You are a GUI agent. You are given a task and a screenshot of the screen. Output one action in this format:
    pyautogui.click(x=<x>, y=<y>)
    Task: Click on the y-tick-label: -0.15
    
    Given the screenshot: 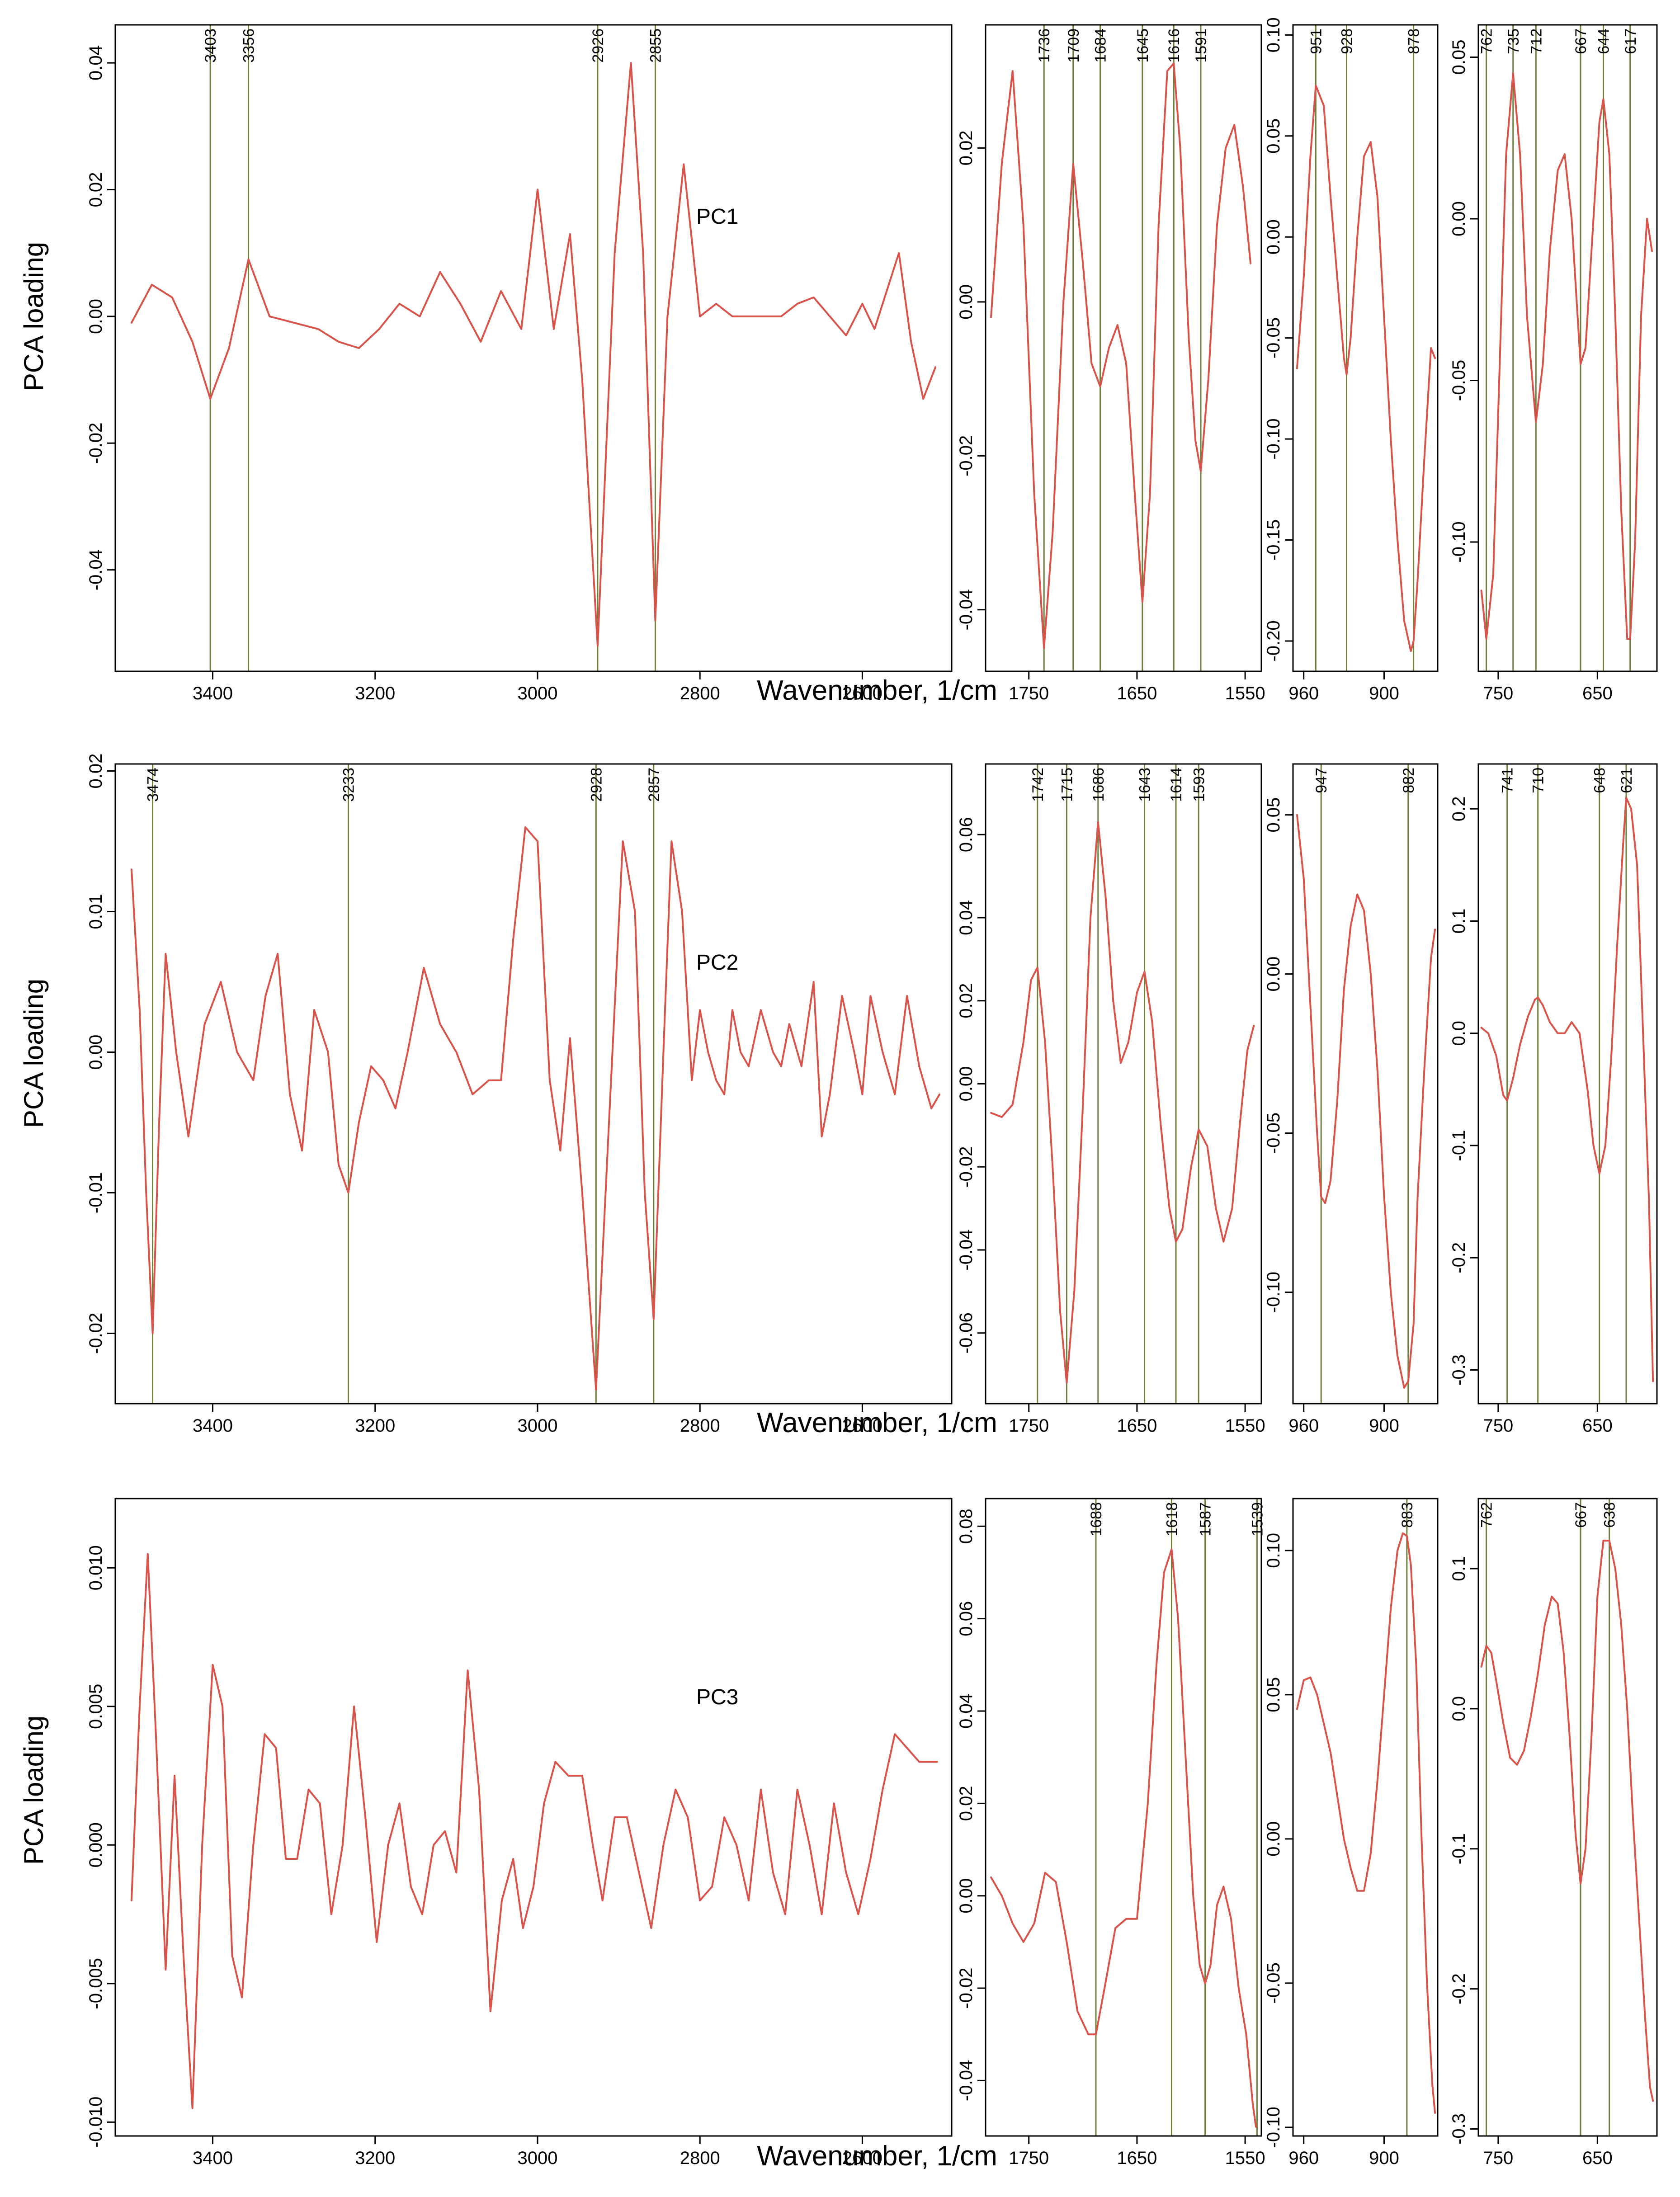 What is the action you would take?
    pyautogui.click(x=1274, y=540)
    